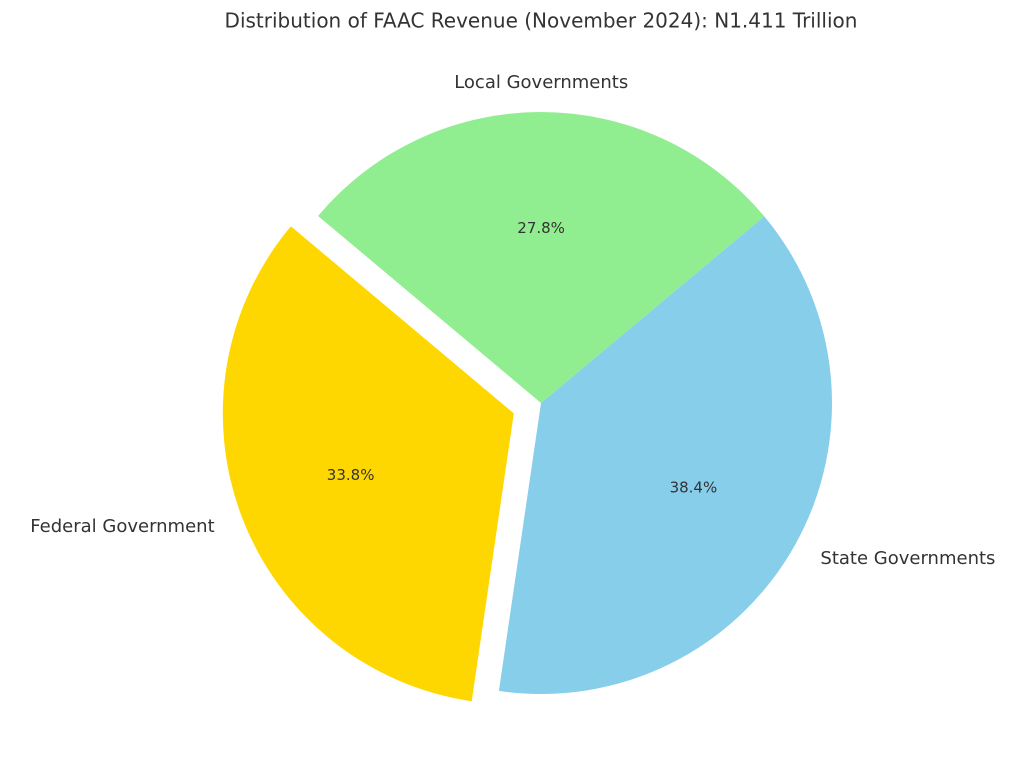  Describe the element at coordinates (541, 228) in the screenshot. I see `percent-label: 27.8%` at that location.